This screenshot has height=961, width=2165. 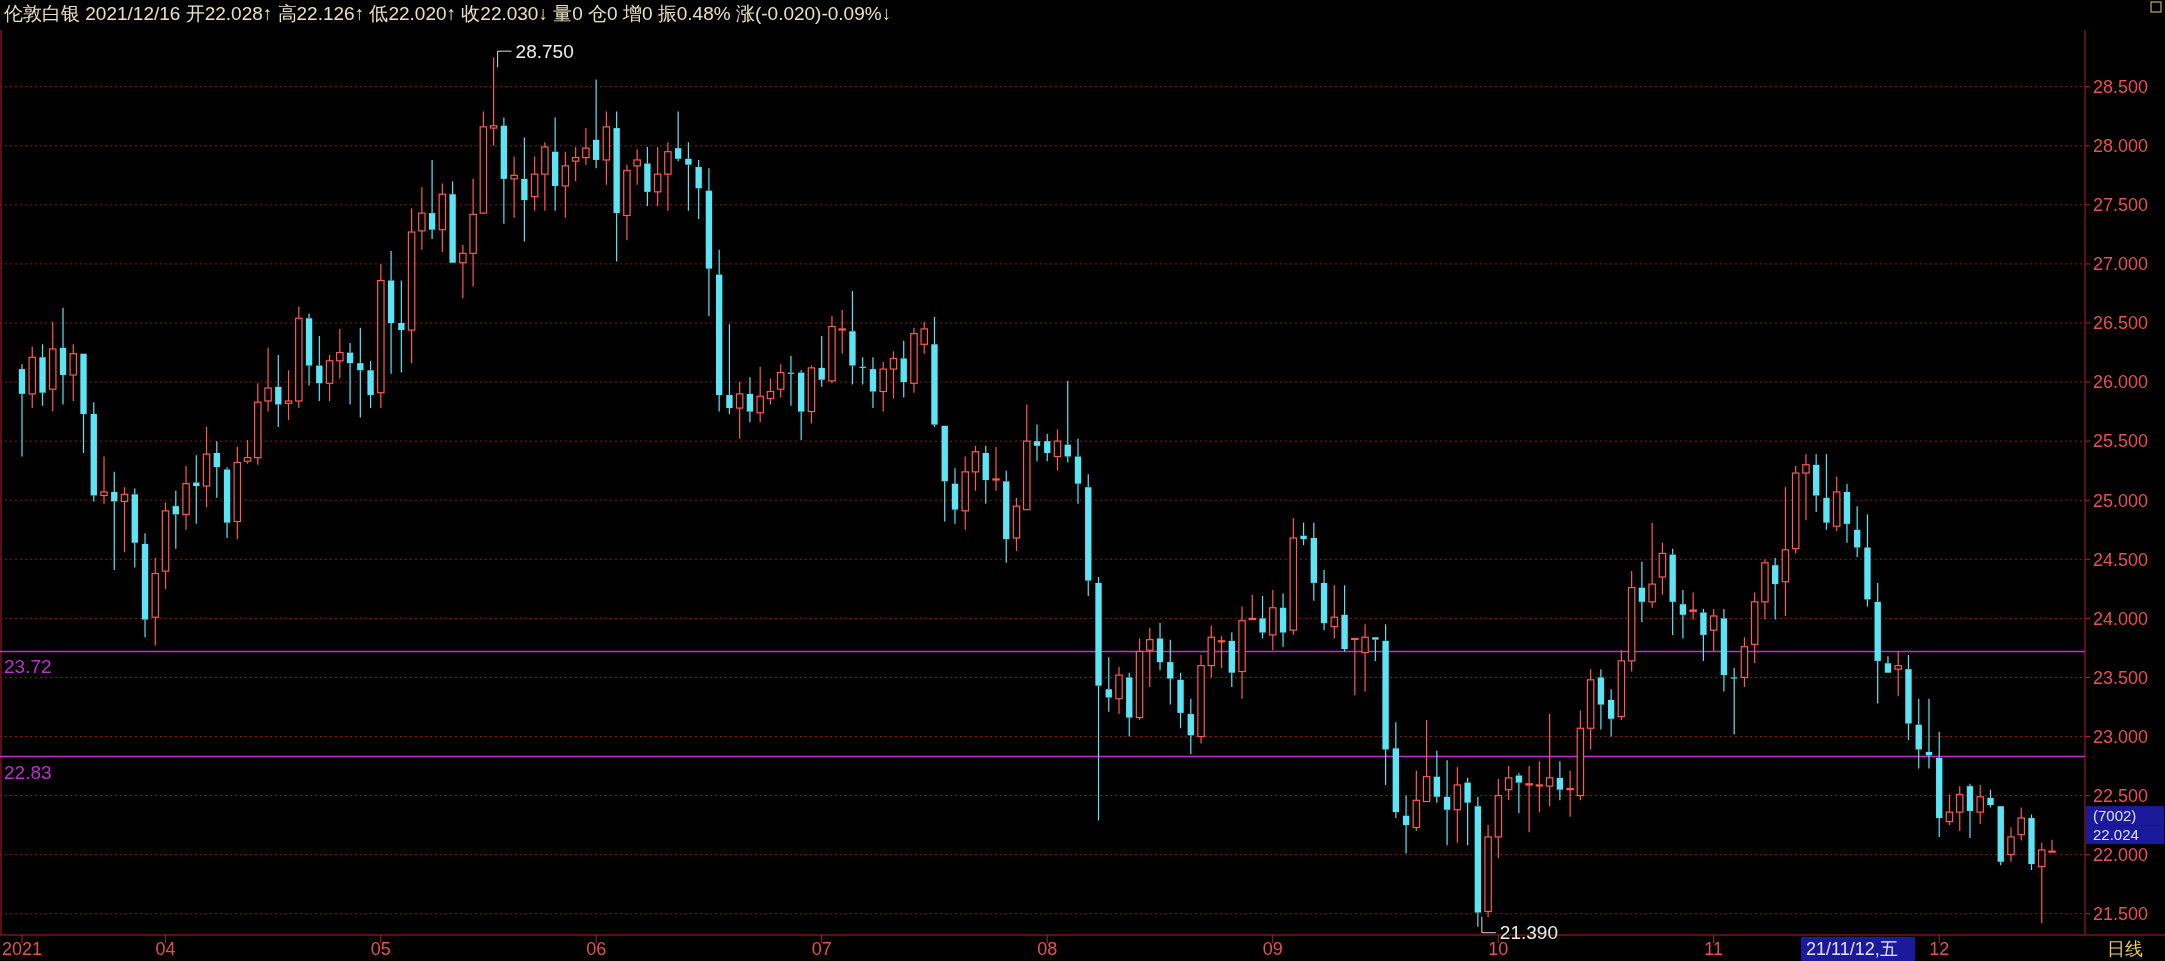 What do you see at coordinates (28, 772) in the screenshot?
I see `ref-line-label: 22.83` at bounding box center [28, 772].